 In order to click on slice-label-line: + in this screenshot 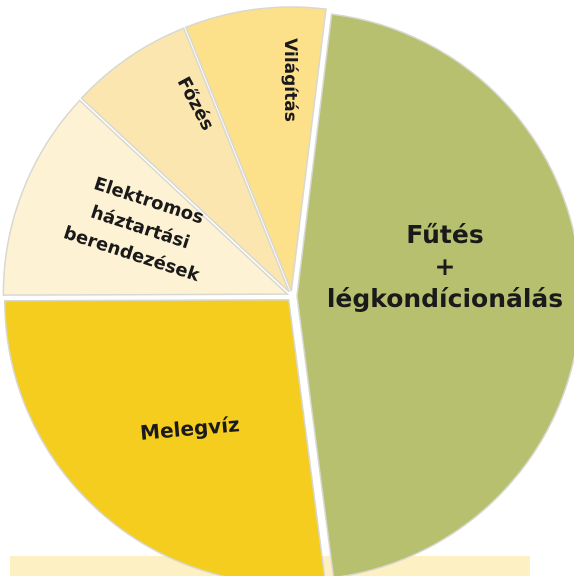, I will do `click(445, 266)`.